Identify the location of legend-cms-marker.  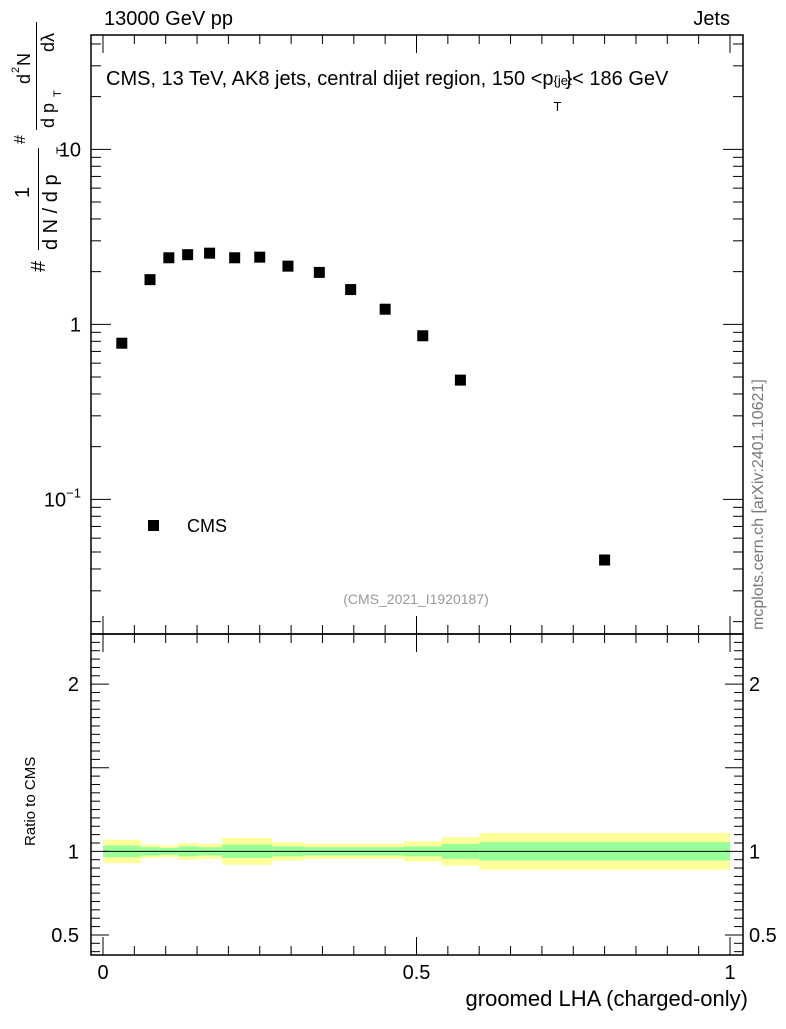
(153, 525).